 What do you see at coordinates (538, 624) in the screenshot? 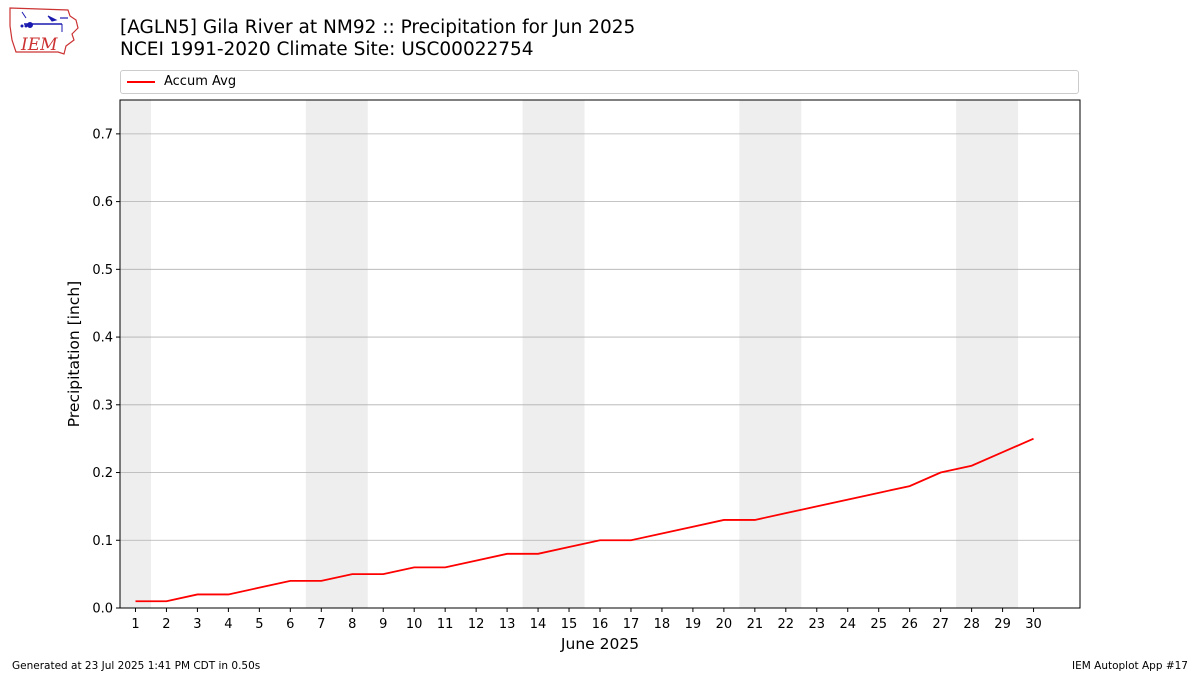
I see `x-tick-label: 14` at bounding box center [538, 624].